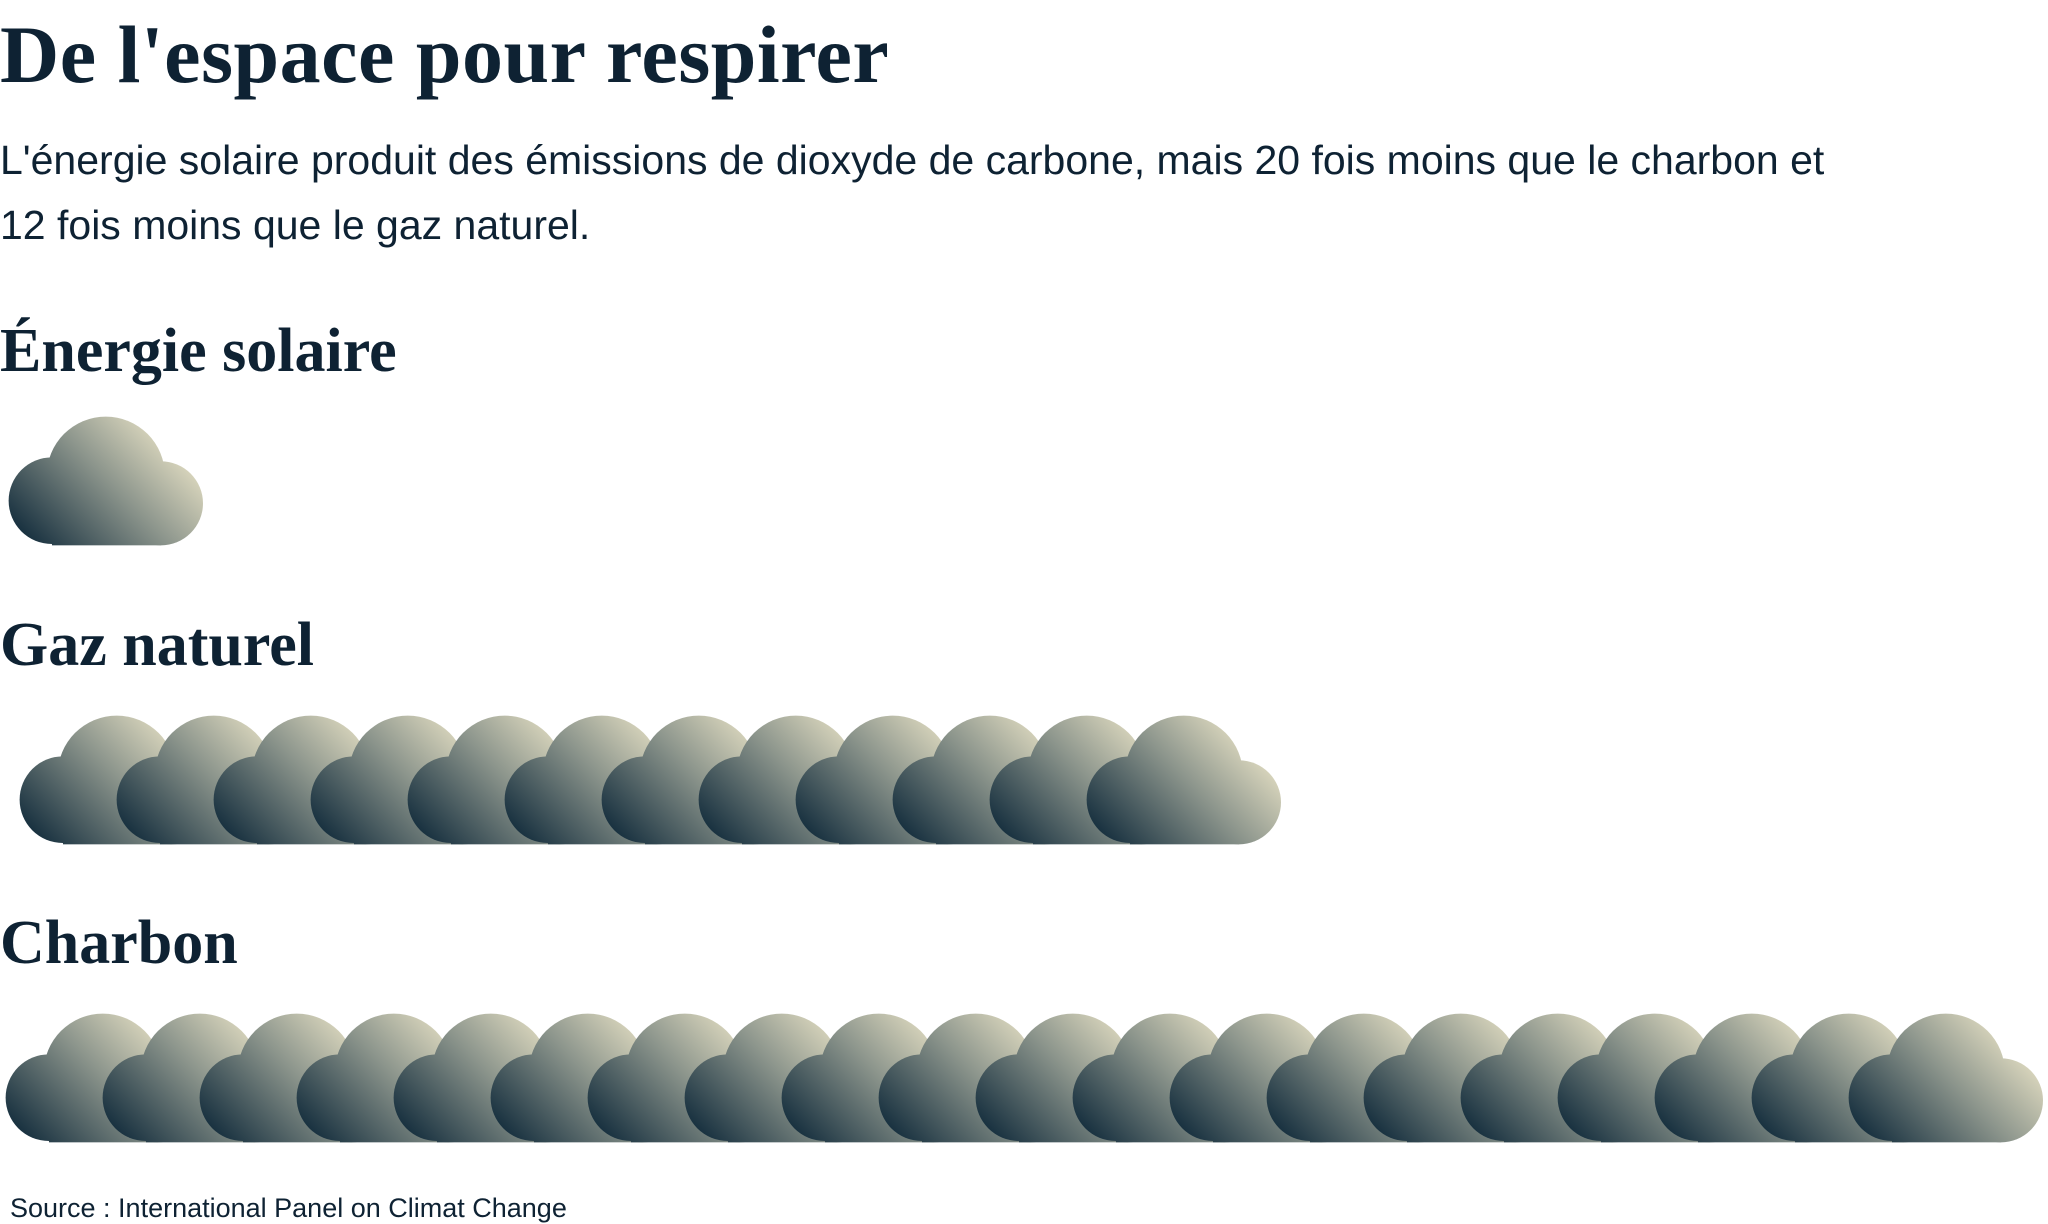 The height and width of the screenshot is (1224, 2048). I want to click on cloud-row-solaire, so click(105, 481).